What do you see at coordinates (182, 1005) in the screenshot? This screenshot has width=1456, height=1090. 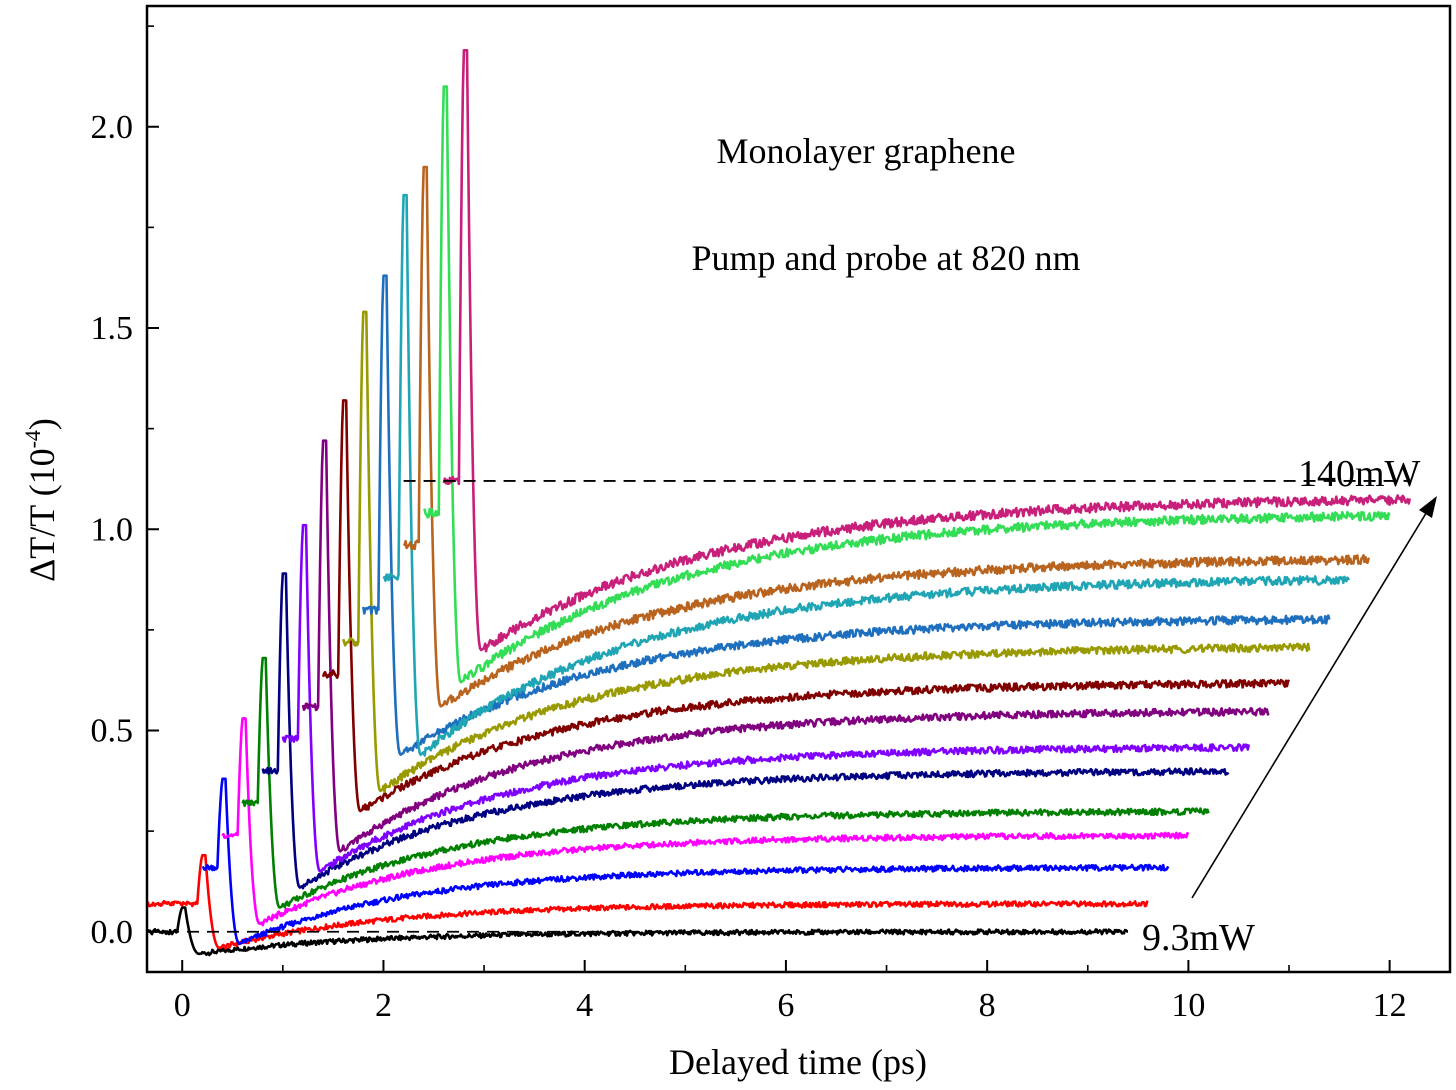 I see `x-tick-label: 0` at bounding box center [182, 1005].